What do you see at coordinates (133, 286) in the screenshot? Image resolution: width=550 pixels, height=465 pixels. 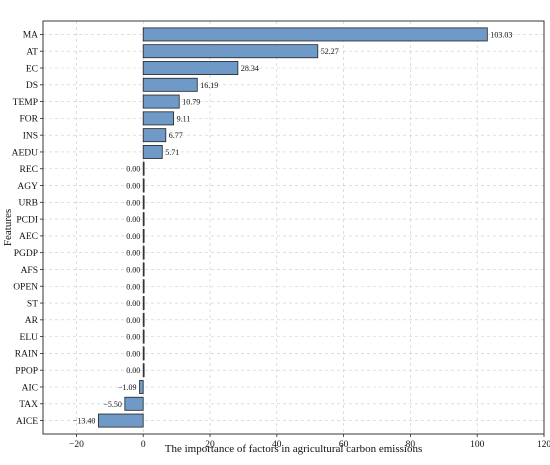 I see `data-label-open: 0.00` at bounding box center [133, 286].